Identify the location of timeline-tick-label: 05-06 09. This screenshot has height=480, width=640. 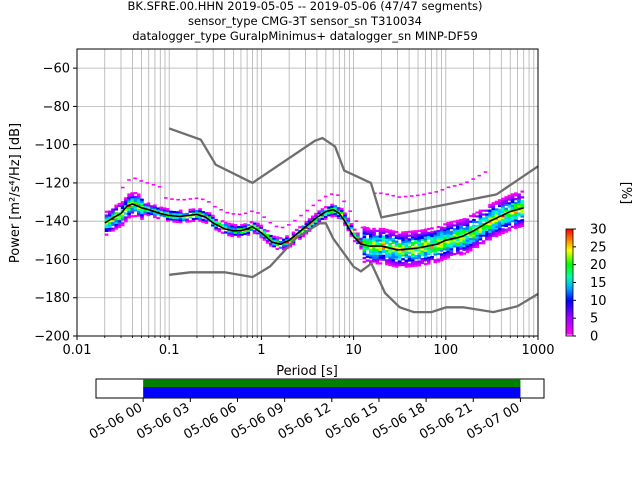
(258, 421).